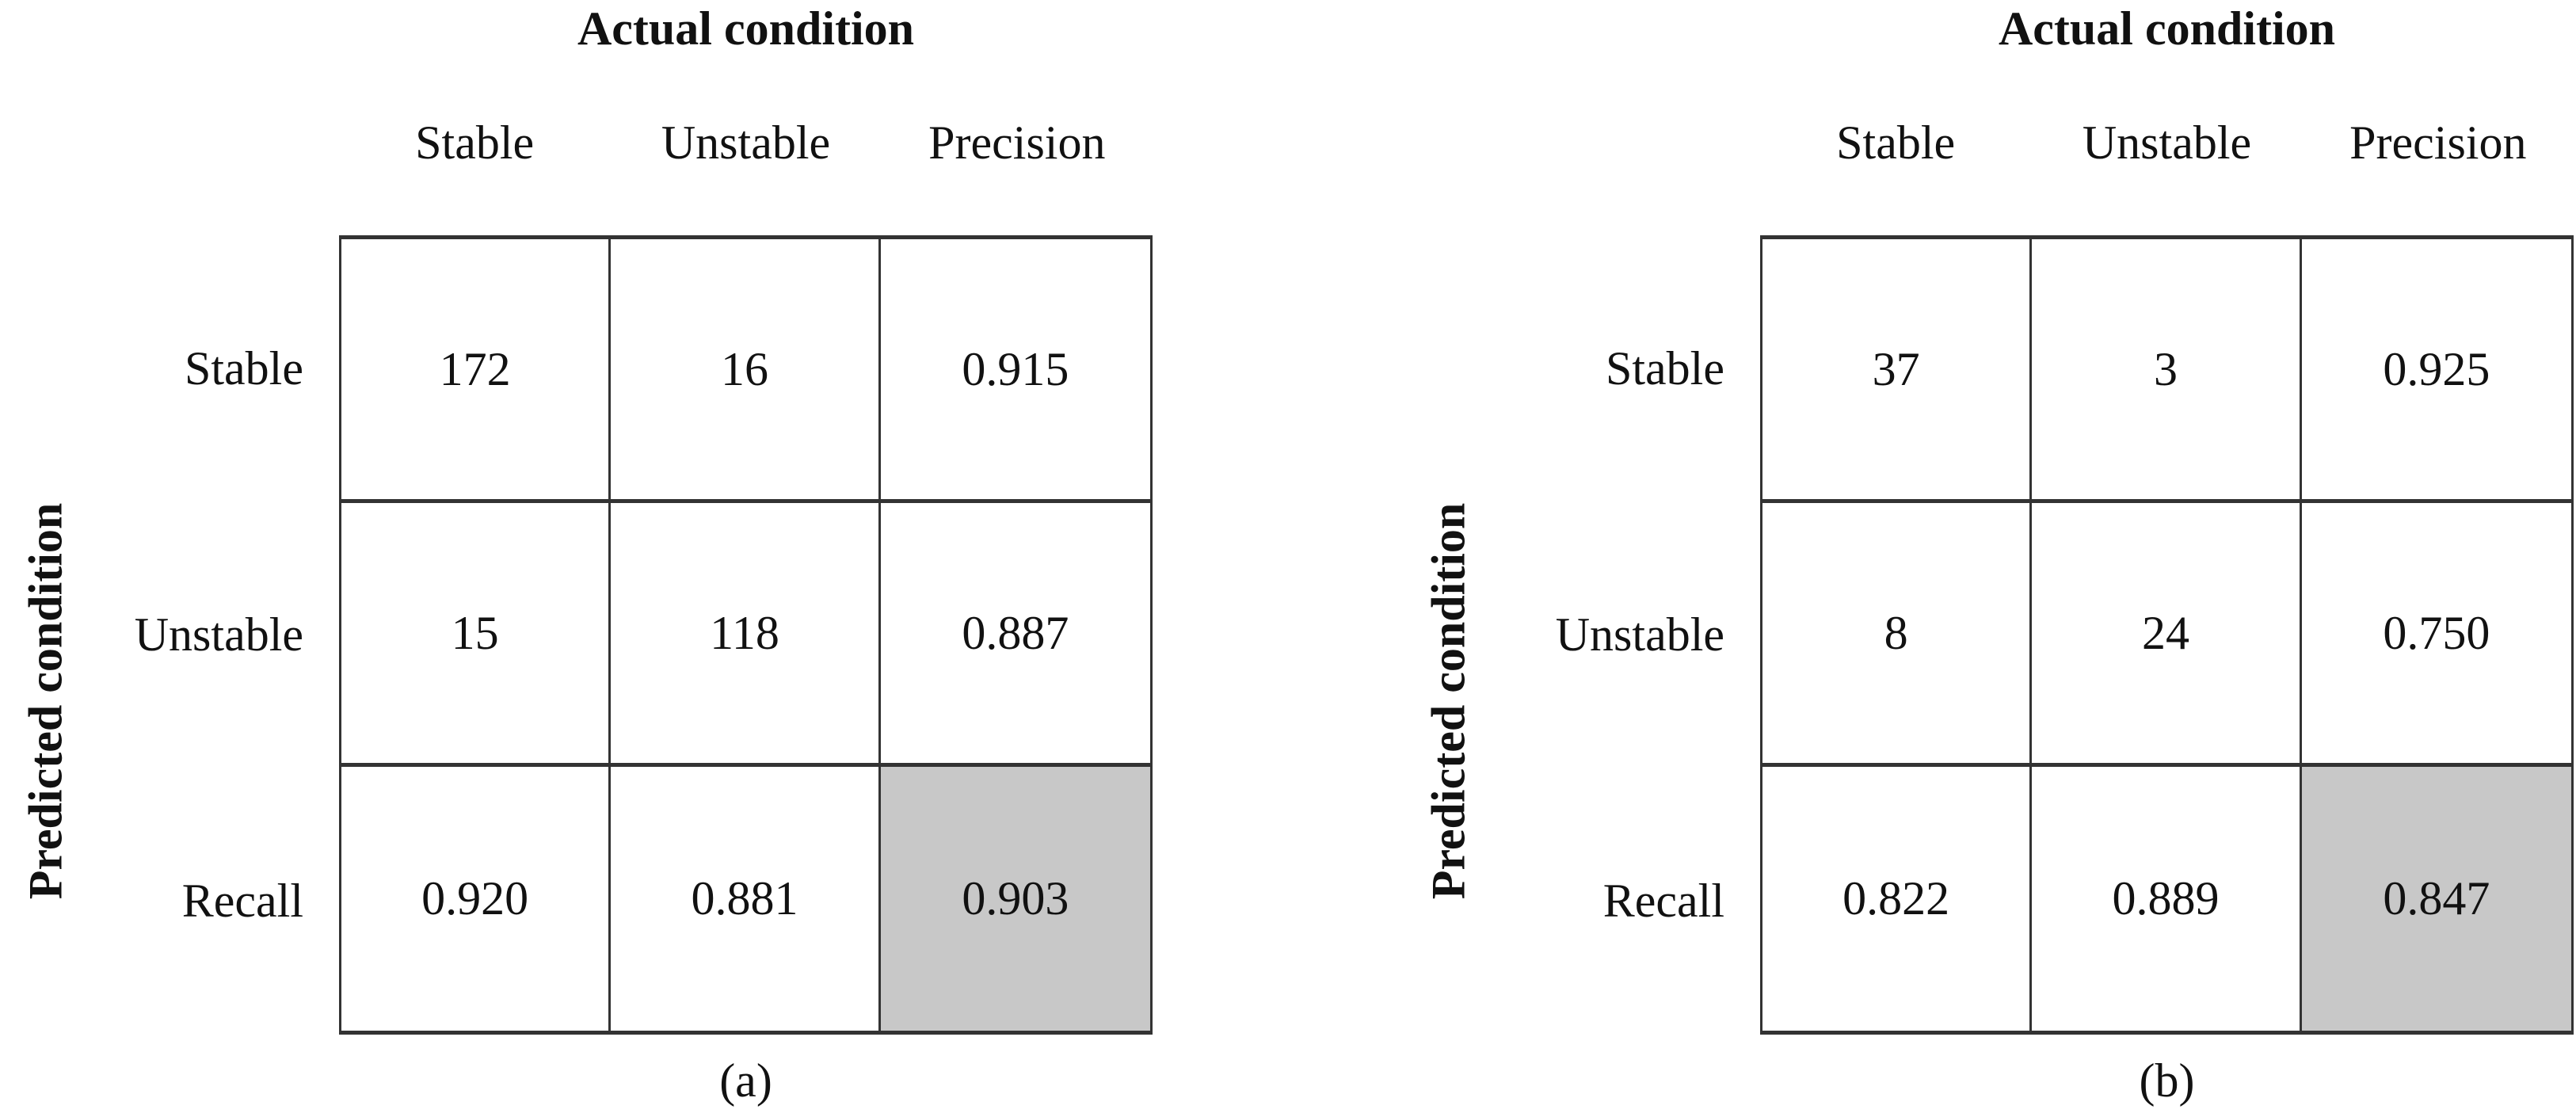 The height and width of the screenshot is (1117, 2576). I want to click on cell-stable-unstable: 3, so click(2167, 371).